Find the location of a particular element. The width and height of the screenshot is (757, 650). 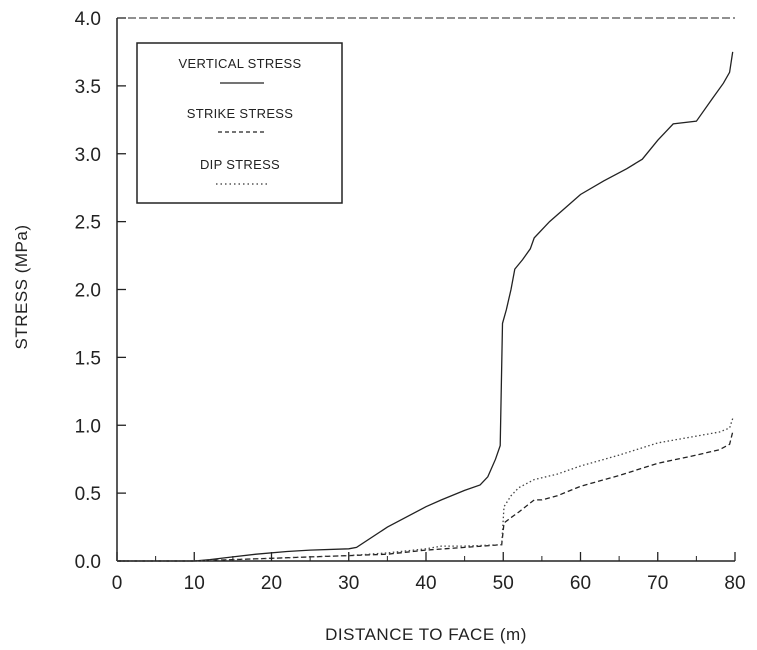

x-tick-label: 60 is located at coordinates (580, 583).